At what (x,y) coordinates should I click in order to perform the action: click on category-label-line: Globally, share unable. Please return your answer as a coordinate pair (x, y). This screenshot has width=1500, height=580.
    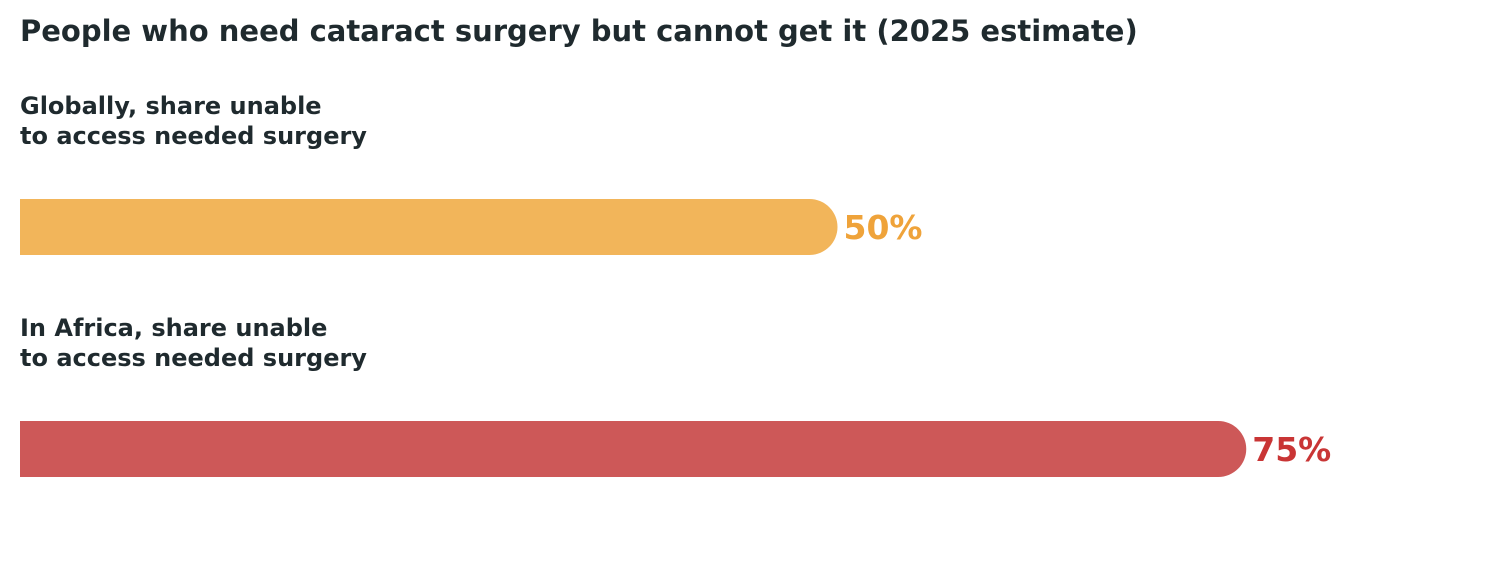
    Looking at the image, I should click on (171, 106).